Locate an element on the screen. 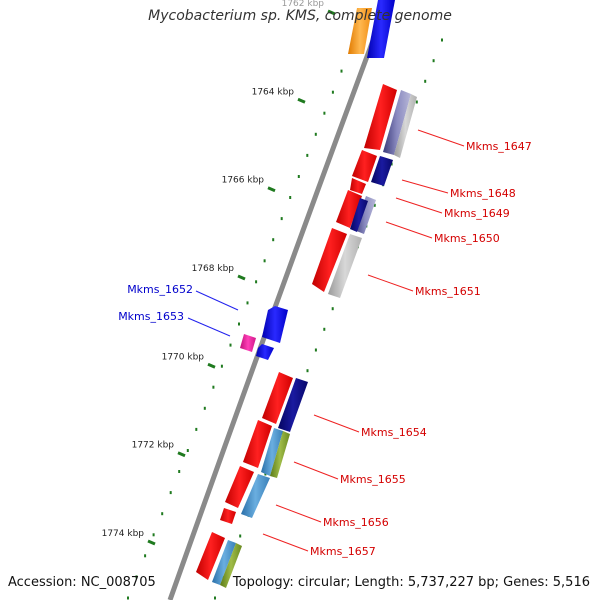 The height and width of the screenshot is (600, 600). gene-label: Mkms_1648 is located at coordinates (483, 193).